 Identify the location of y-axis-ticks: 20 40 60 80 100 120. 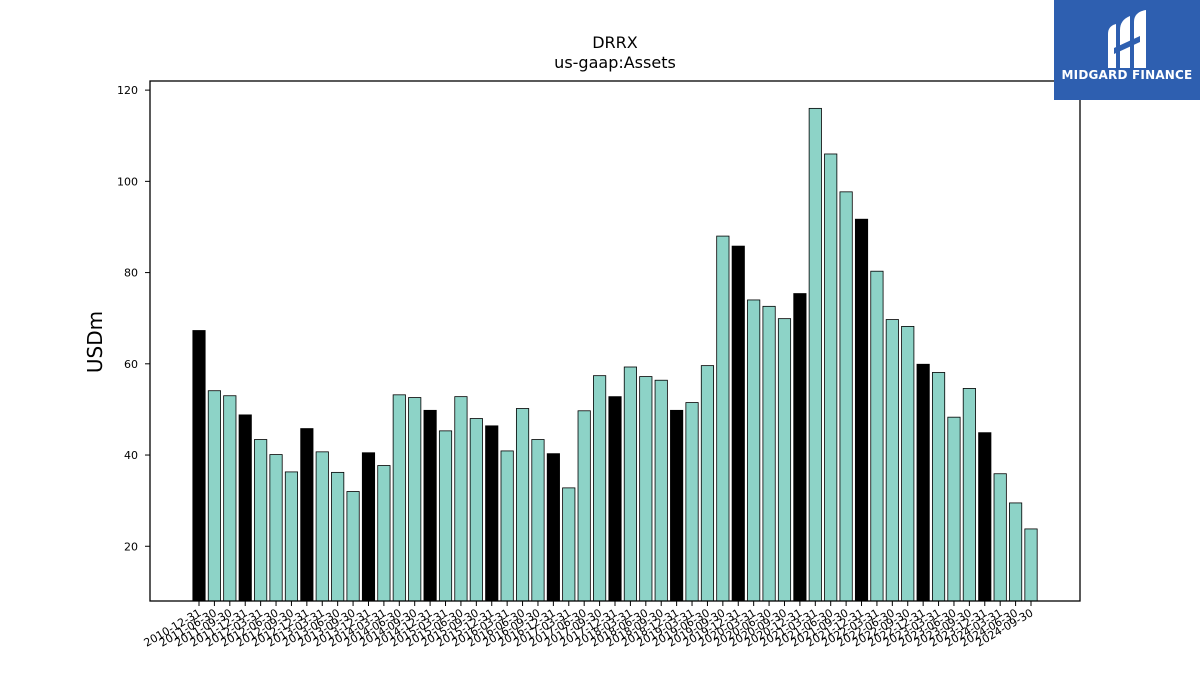
(133, 318).